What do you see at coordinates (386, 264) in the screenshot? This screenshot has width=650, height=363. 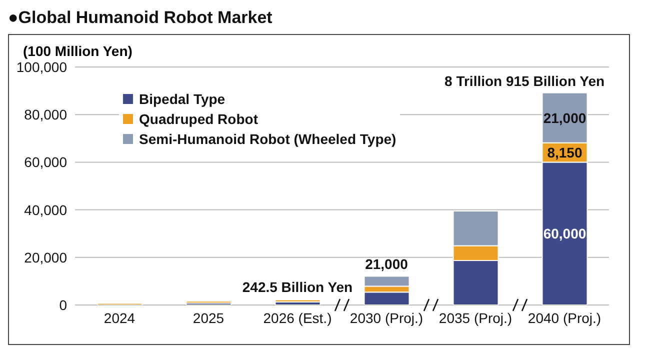 I see `annotation: 21,000` at bounding box center [386, 264].